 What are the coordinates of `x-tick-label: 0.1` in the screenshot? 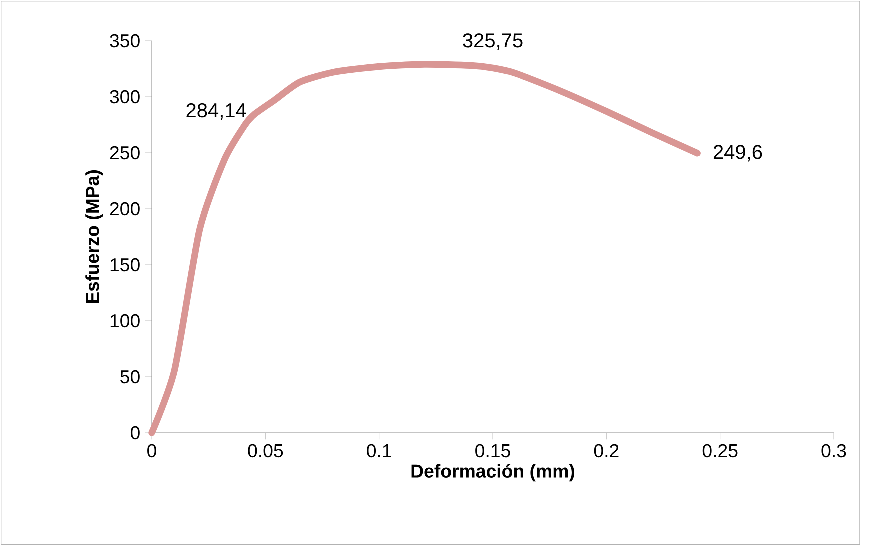 It's located at (379, 451).